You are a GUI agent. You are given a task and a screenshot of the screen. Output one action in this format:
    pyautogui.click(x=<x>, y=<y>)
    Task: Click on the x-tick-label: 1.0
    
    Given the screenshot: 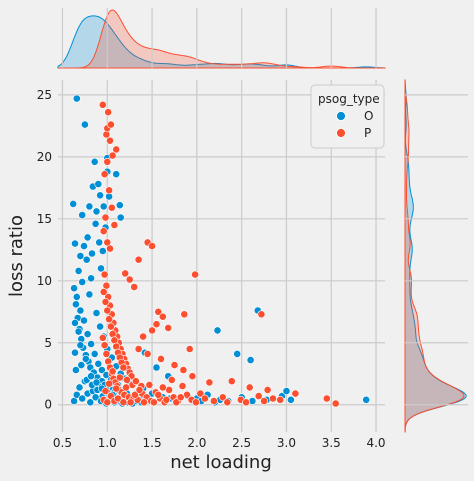 What is the action you would take?
    pyautogui.click(x=107, y=443)
    